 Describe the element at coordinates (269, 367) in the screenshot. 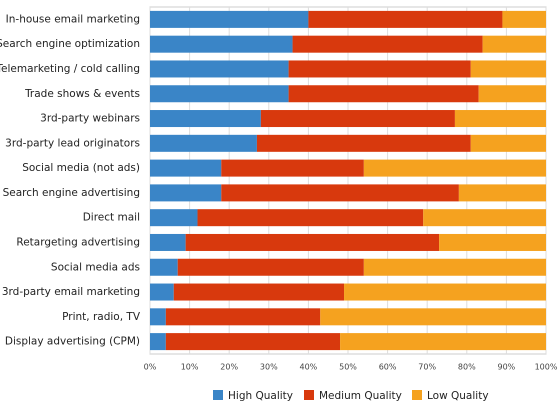

I see `x-tick-label: 30%` at that location.